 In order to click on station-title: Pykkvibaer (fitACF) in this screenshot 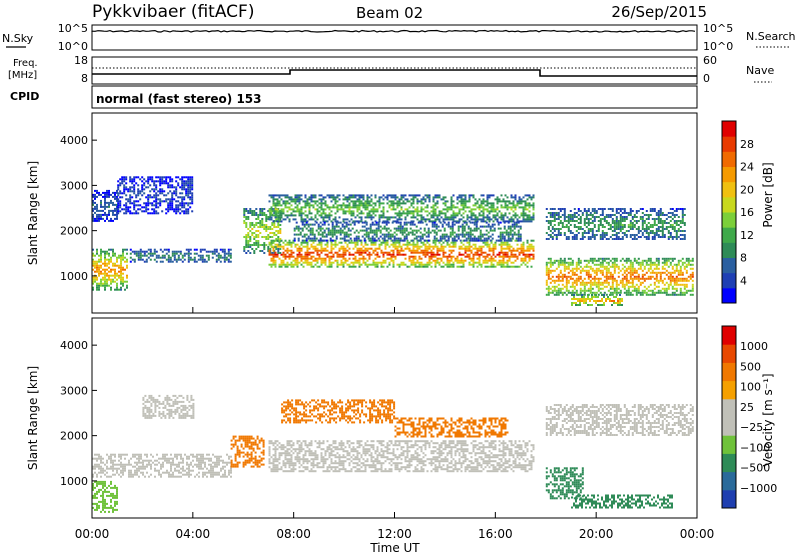, I will do `click(173, 12)`.